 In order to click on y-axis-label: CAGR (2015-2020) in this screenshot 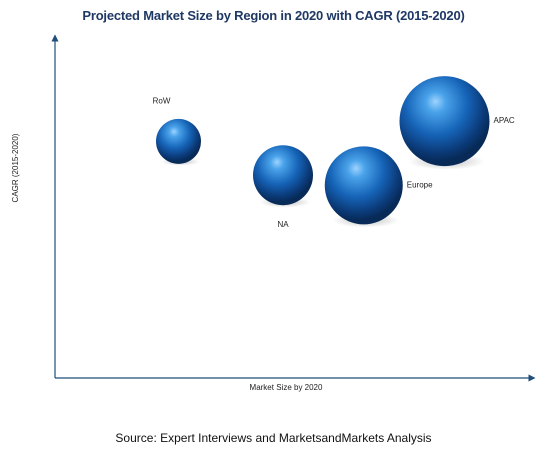, I will do `click(15, 167)`.